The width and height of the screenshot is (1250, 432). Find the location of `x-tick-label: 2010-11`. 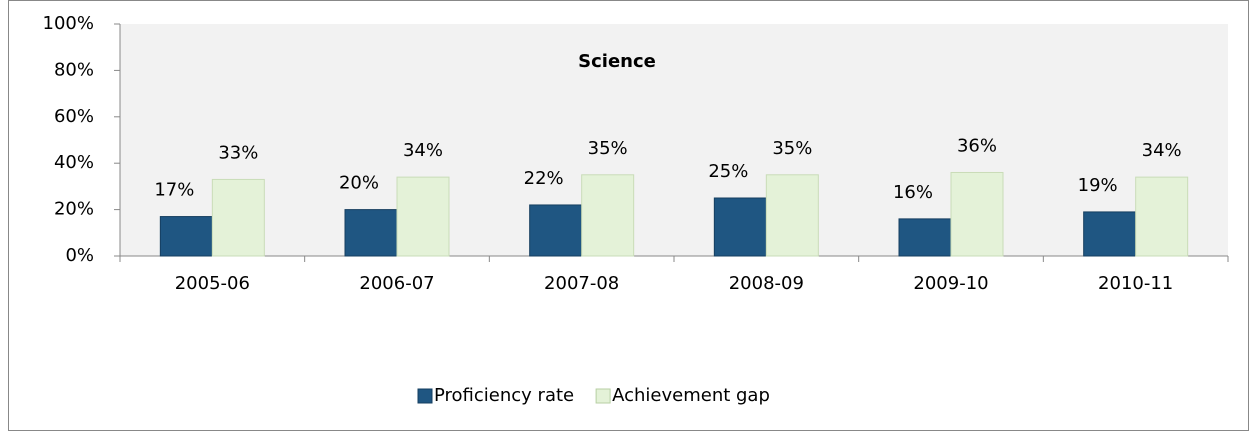

x-tick-label: 2010-11 is located at coordinates (1135, 283).